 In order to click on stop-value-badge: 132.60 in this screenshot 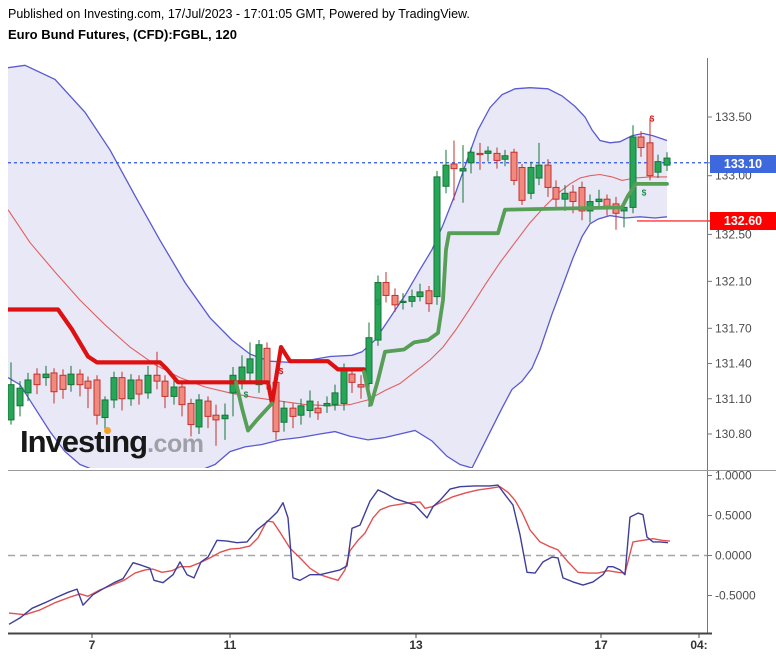, I will do `click(743, 221)`.